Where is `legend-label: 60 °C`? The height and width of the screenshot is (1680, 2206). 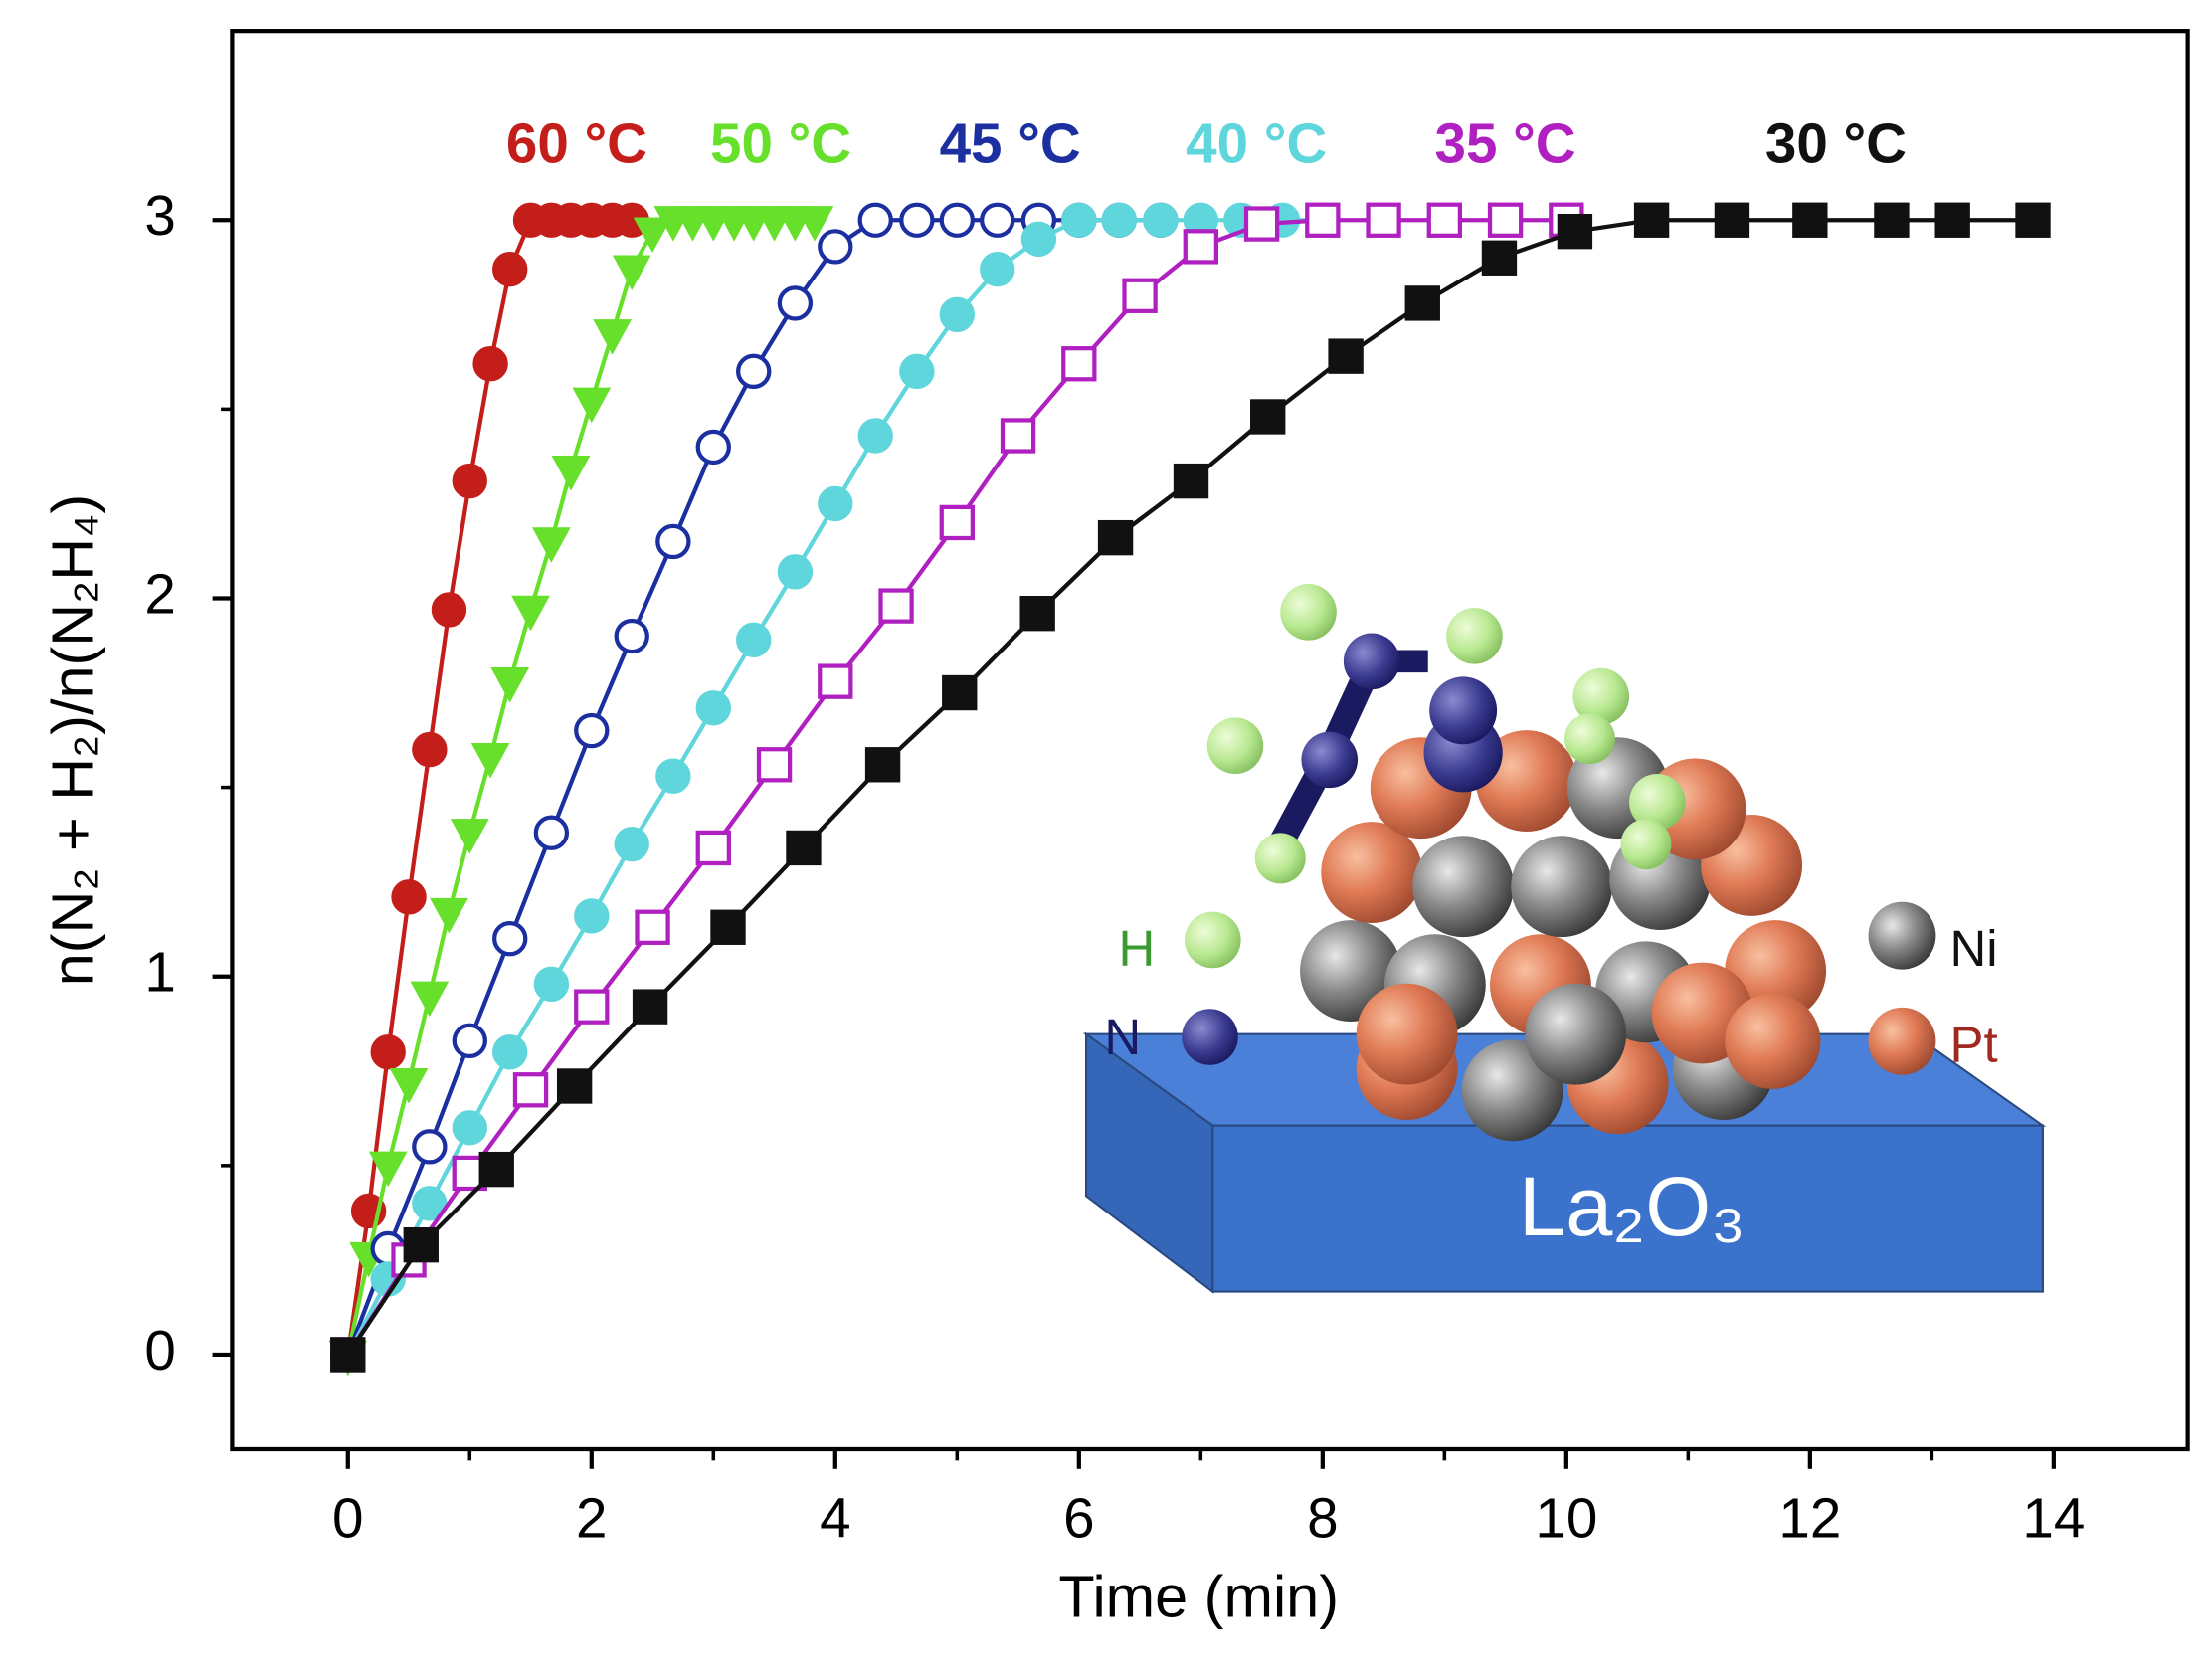 legend-label: 60 °C is located at coordinates (577, 142).